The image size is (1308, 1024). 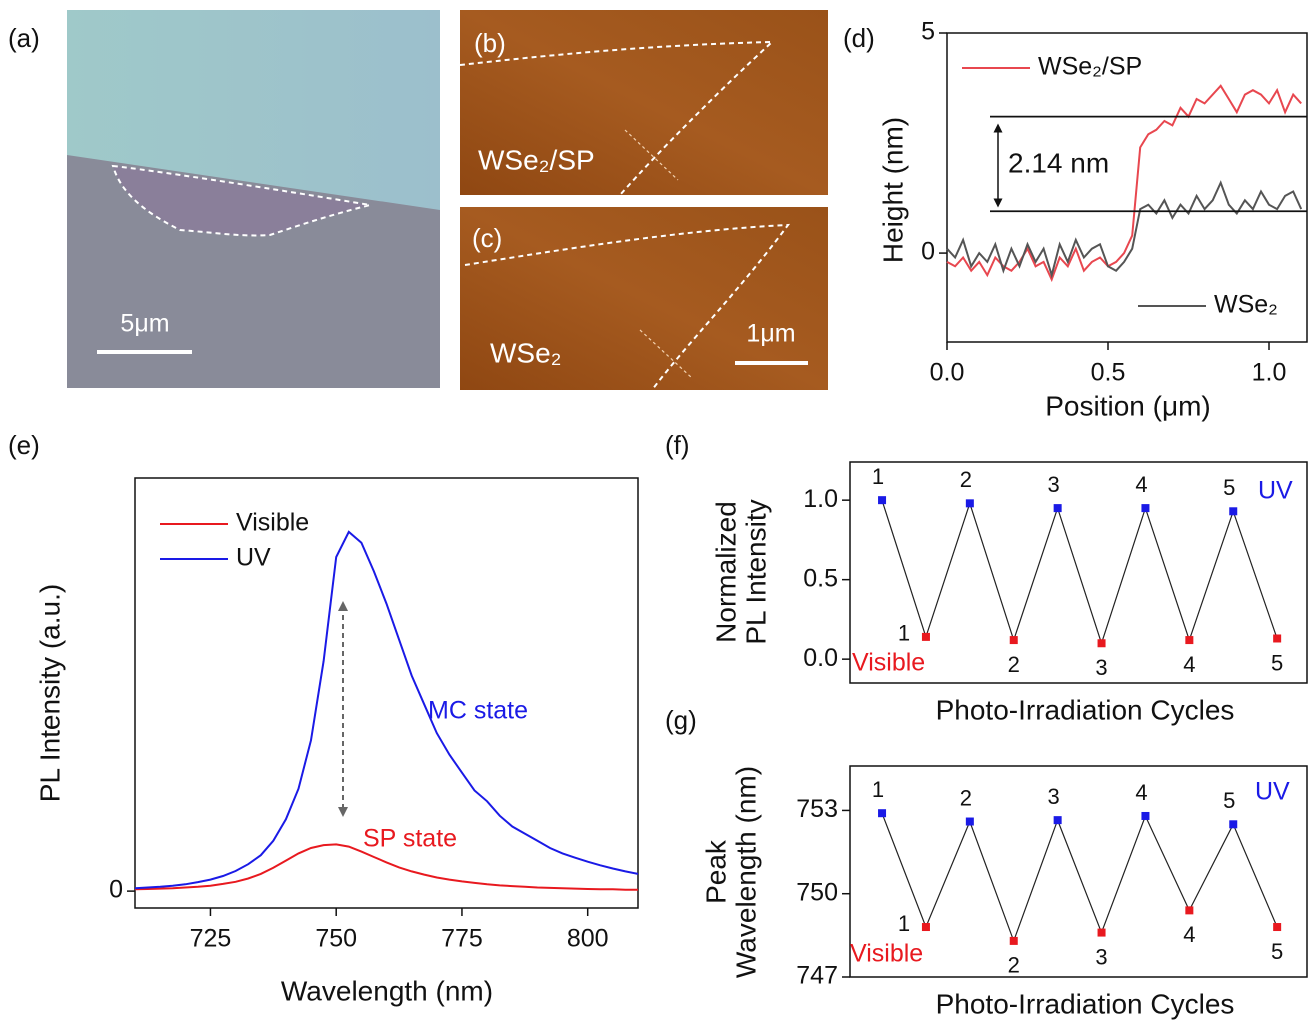 I want to click on scale-bar-label: 5μm, so click(x=144, y=324).